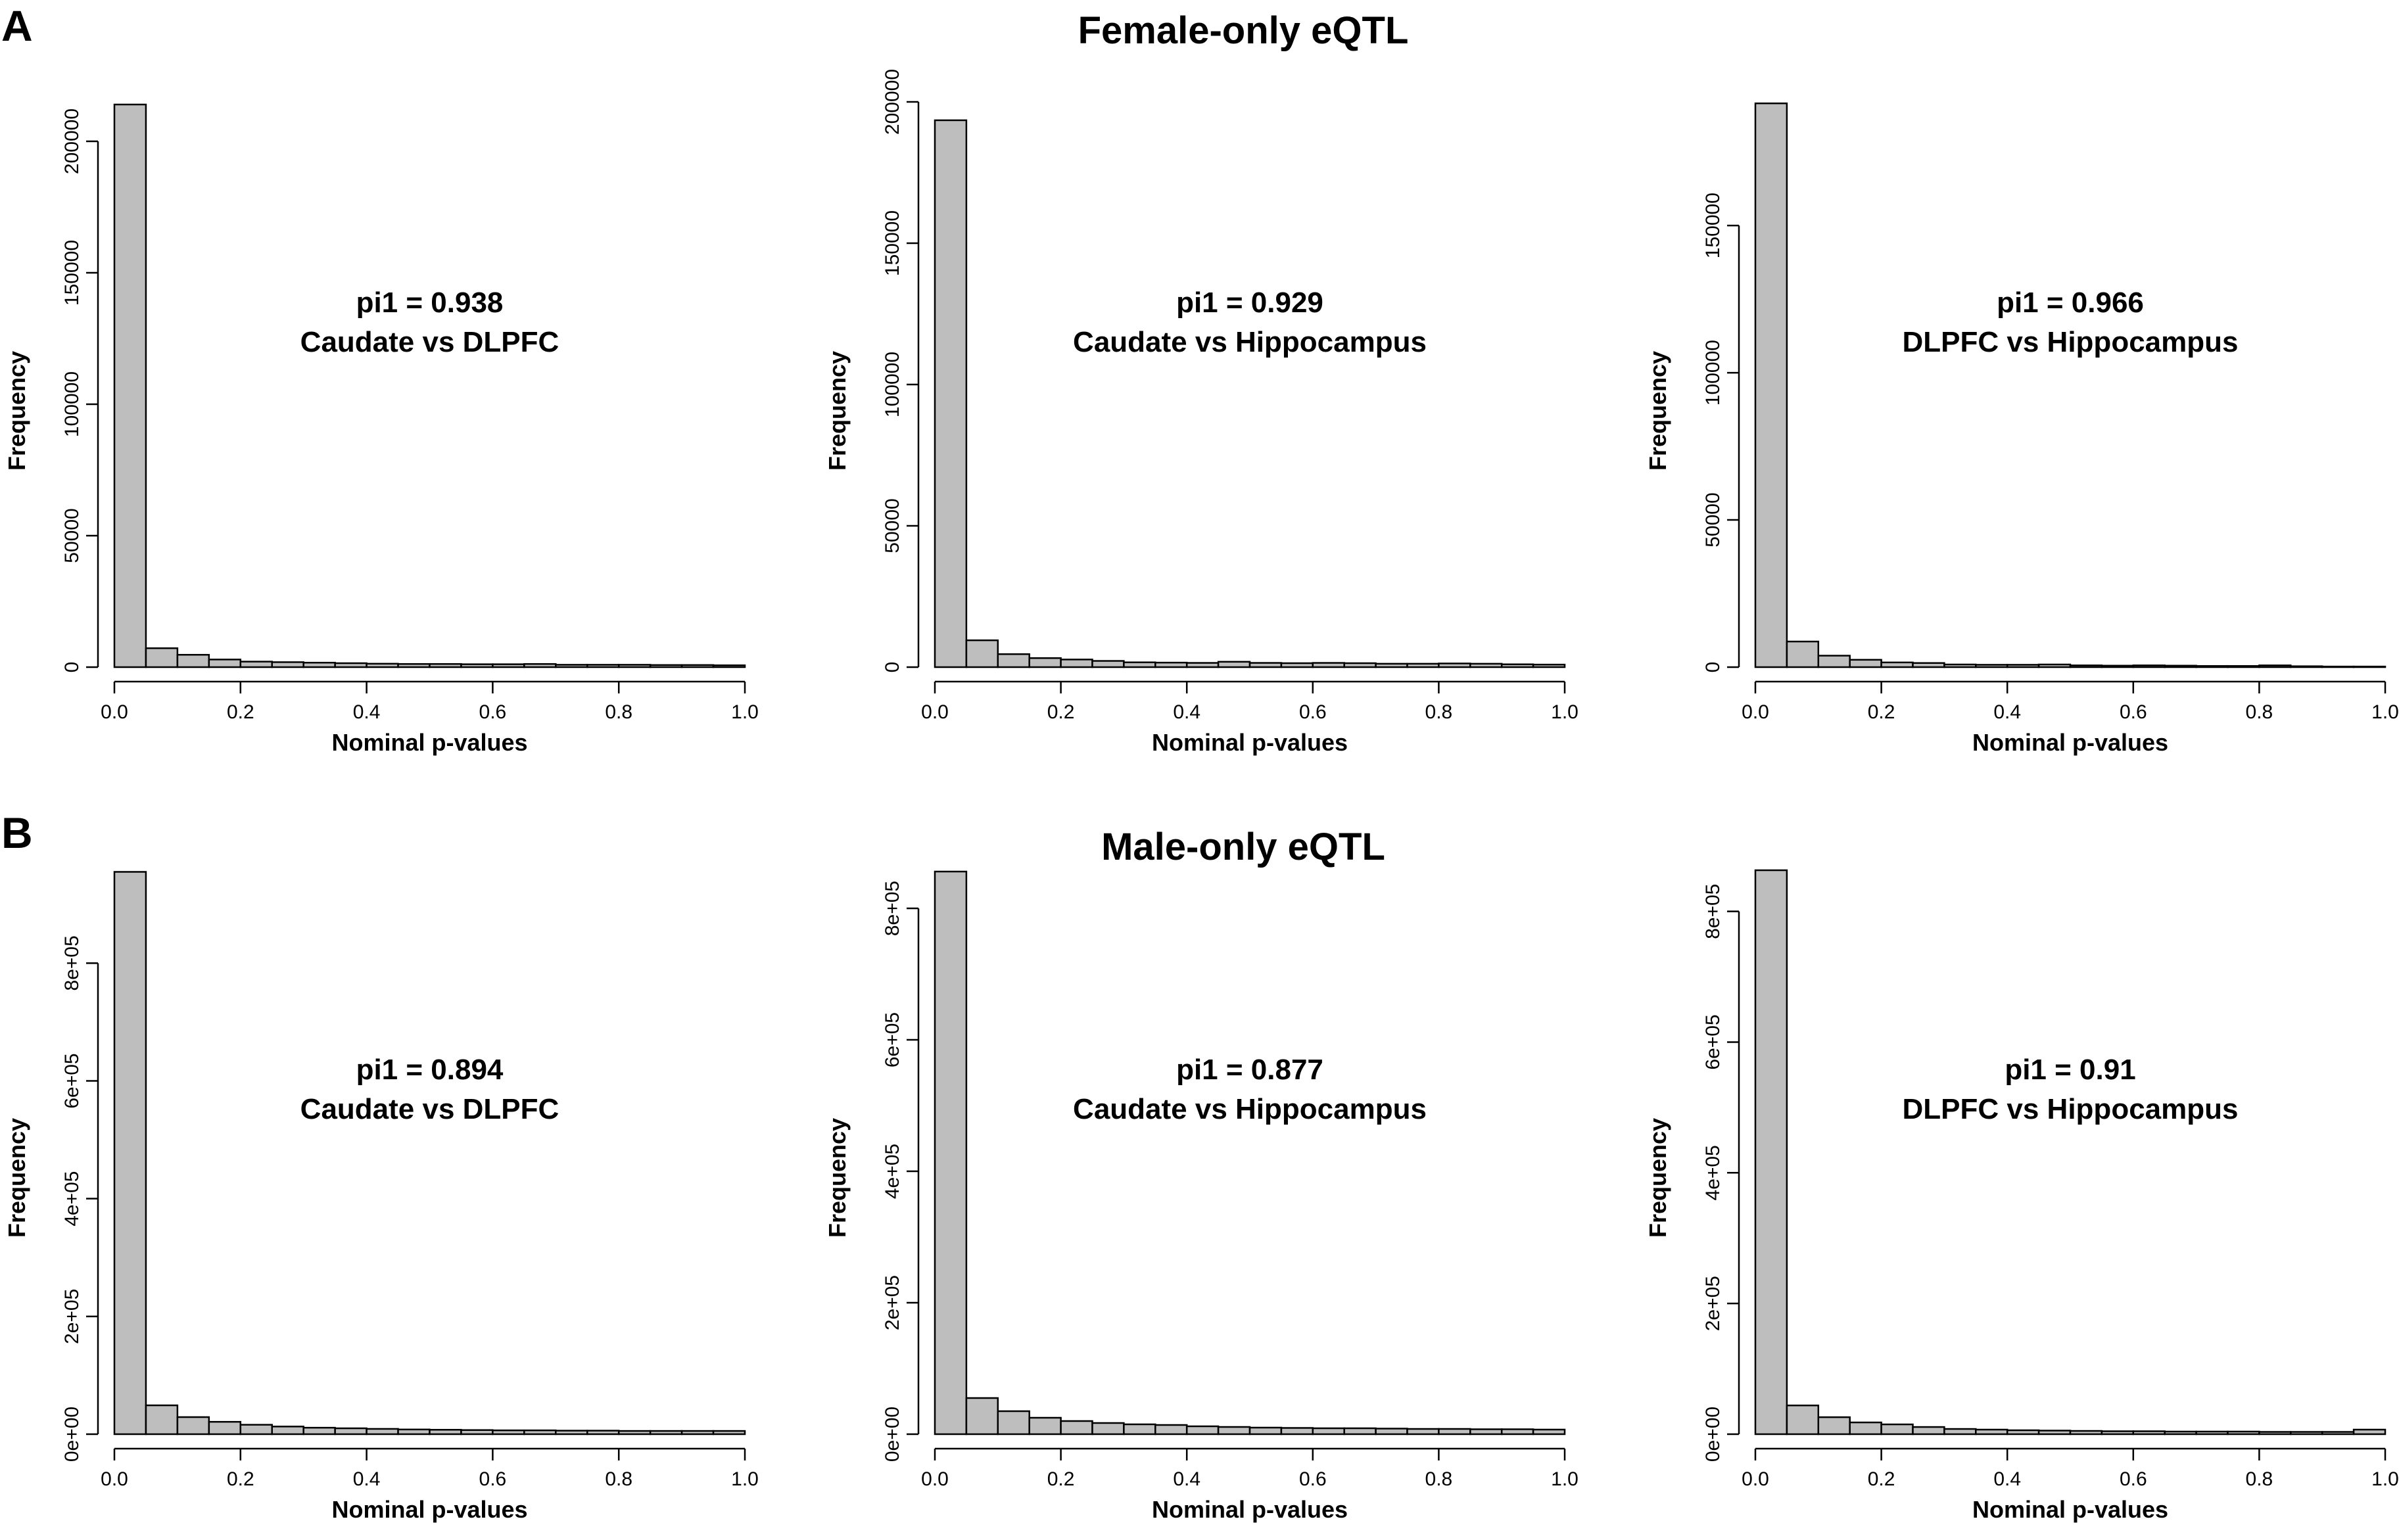 This screenshot has width=2399, height=1540. Describe the element at coordinates (430, 303) in the screenshot. I see `pi1-annotation: pi1 = 0.938` at that location.